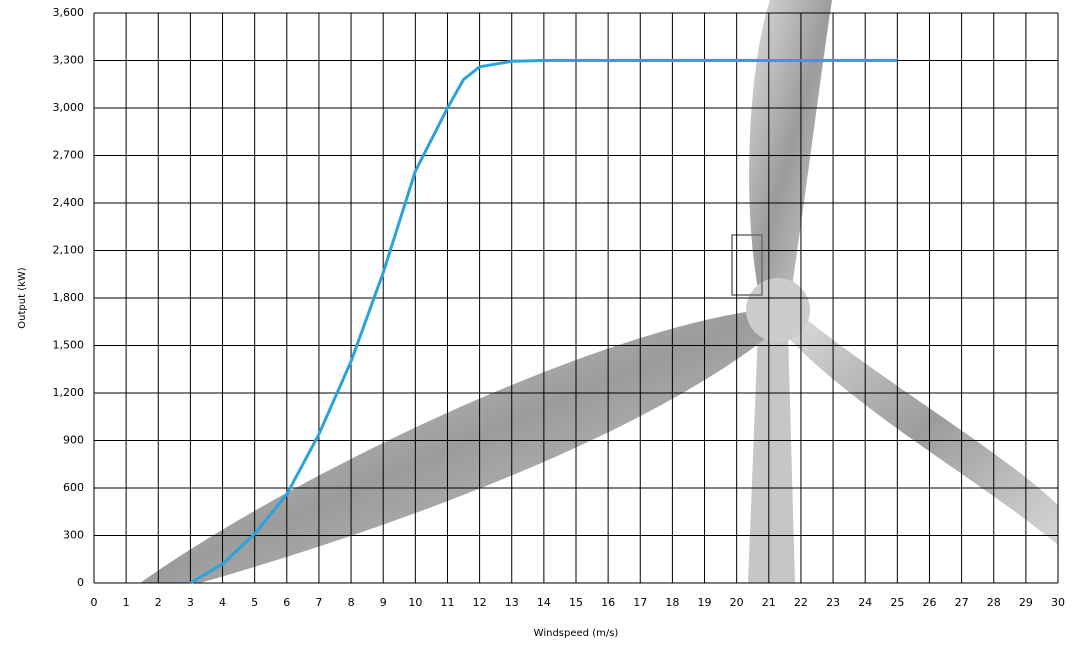 The width and height of the screenshot is (1077, 647). I want to click on x-tick-label: 25, so click(897, 602).